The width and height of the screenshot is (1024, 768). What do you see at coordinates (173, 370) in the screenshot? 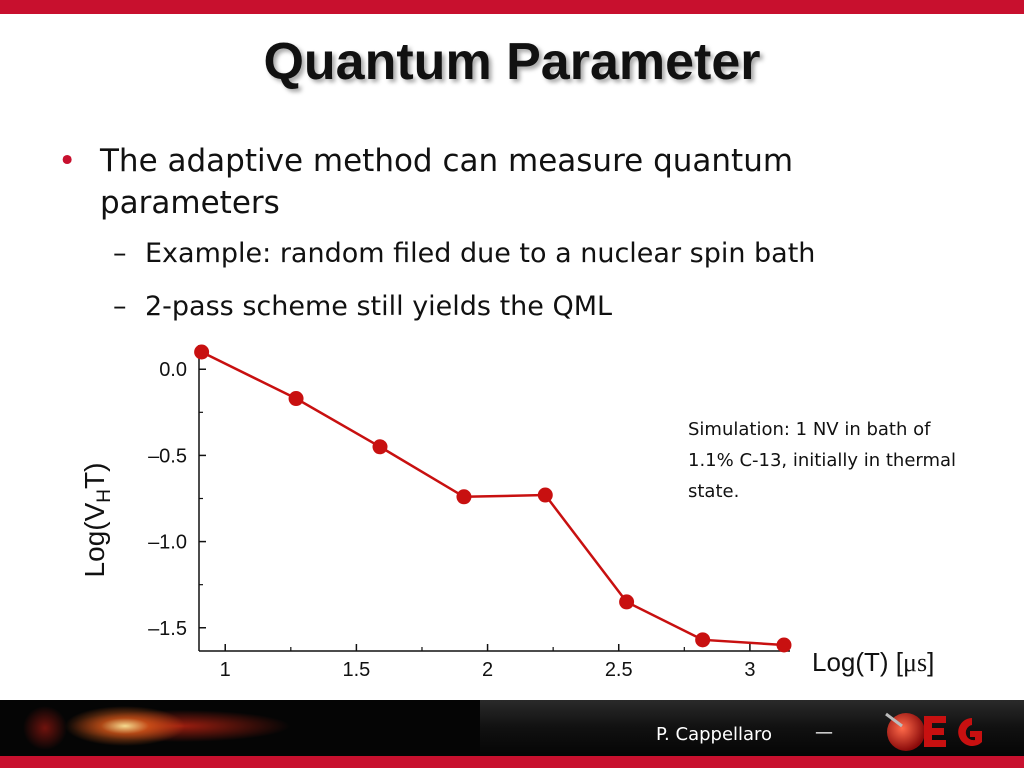
I see `y-tick-label: 0.0` at bounding box center [173, 370].